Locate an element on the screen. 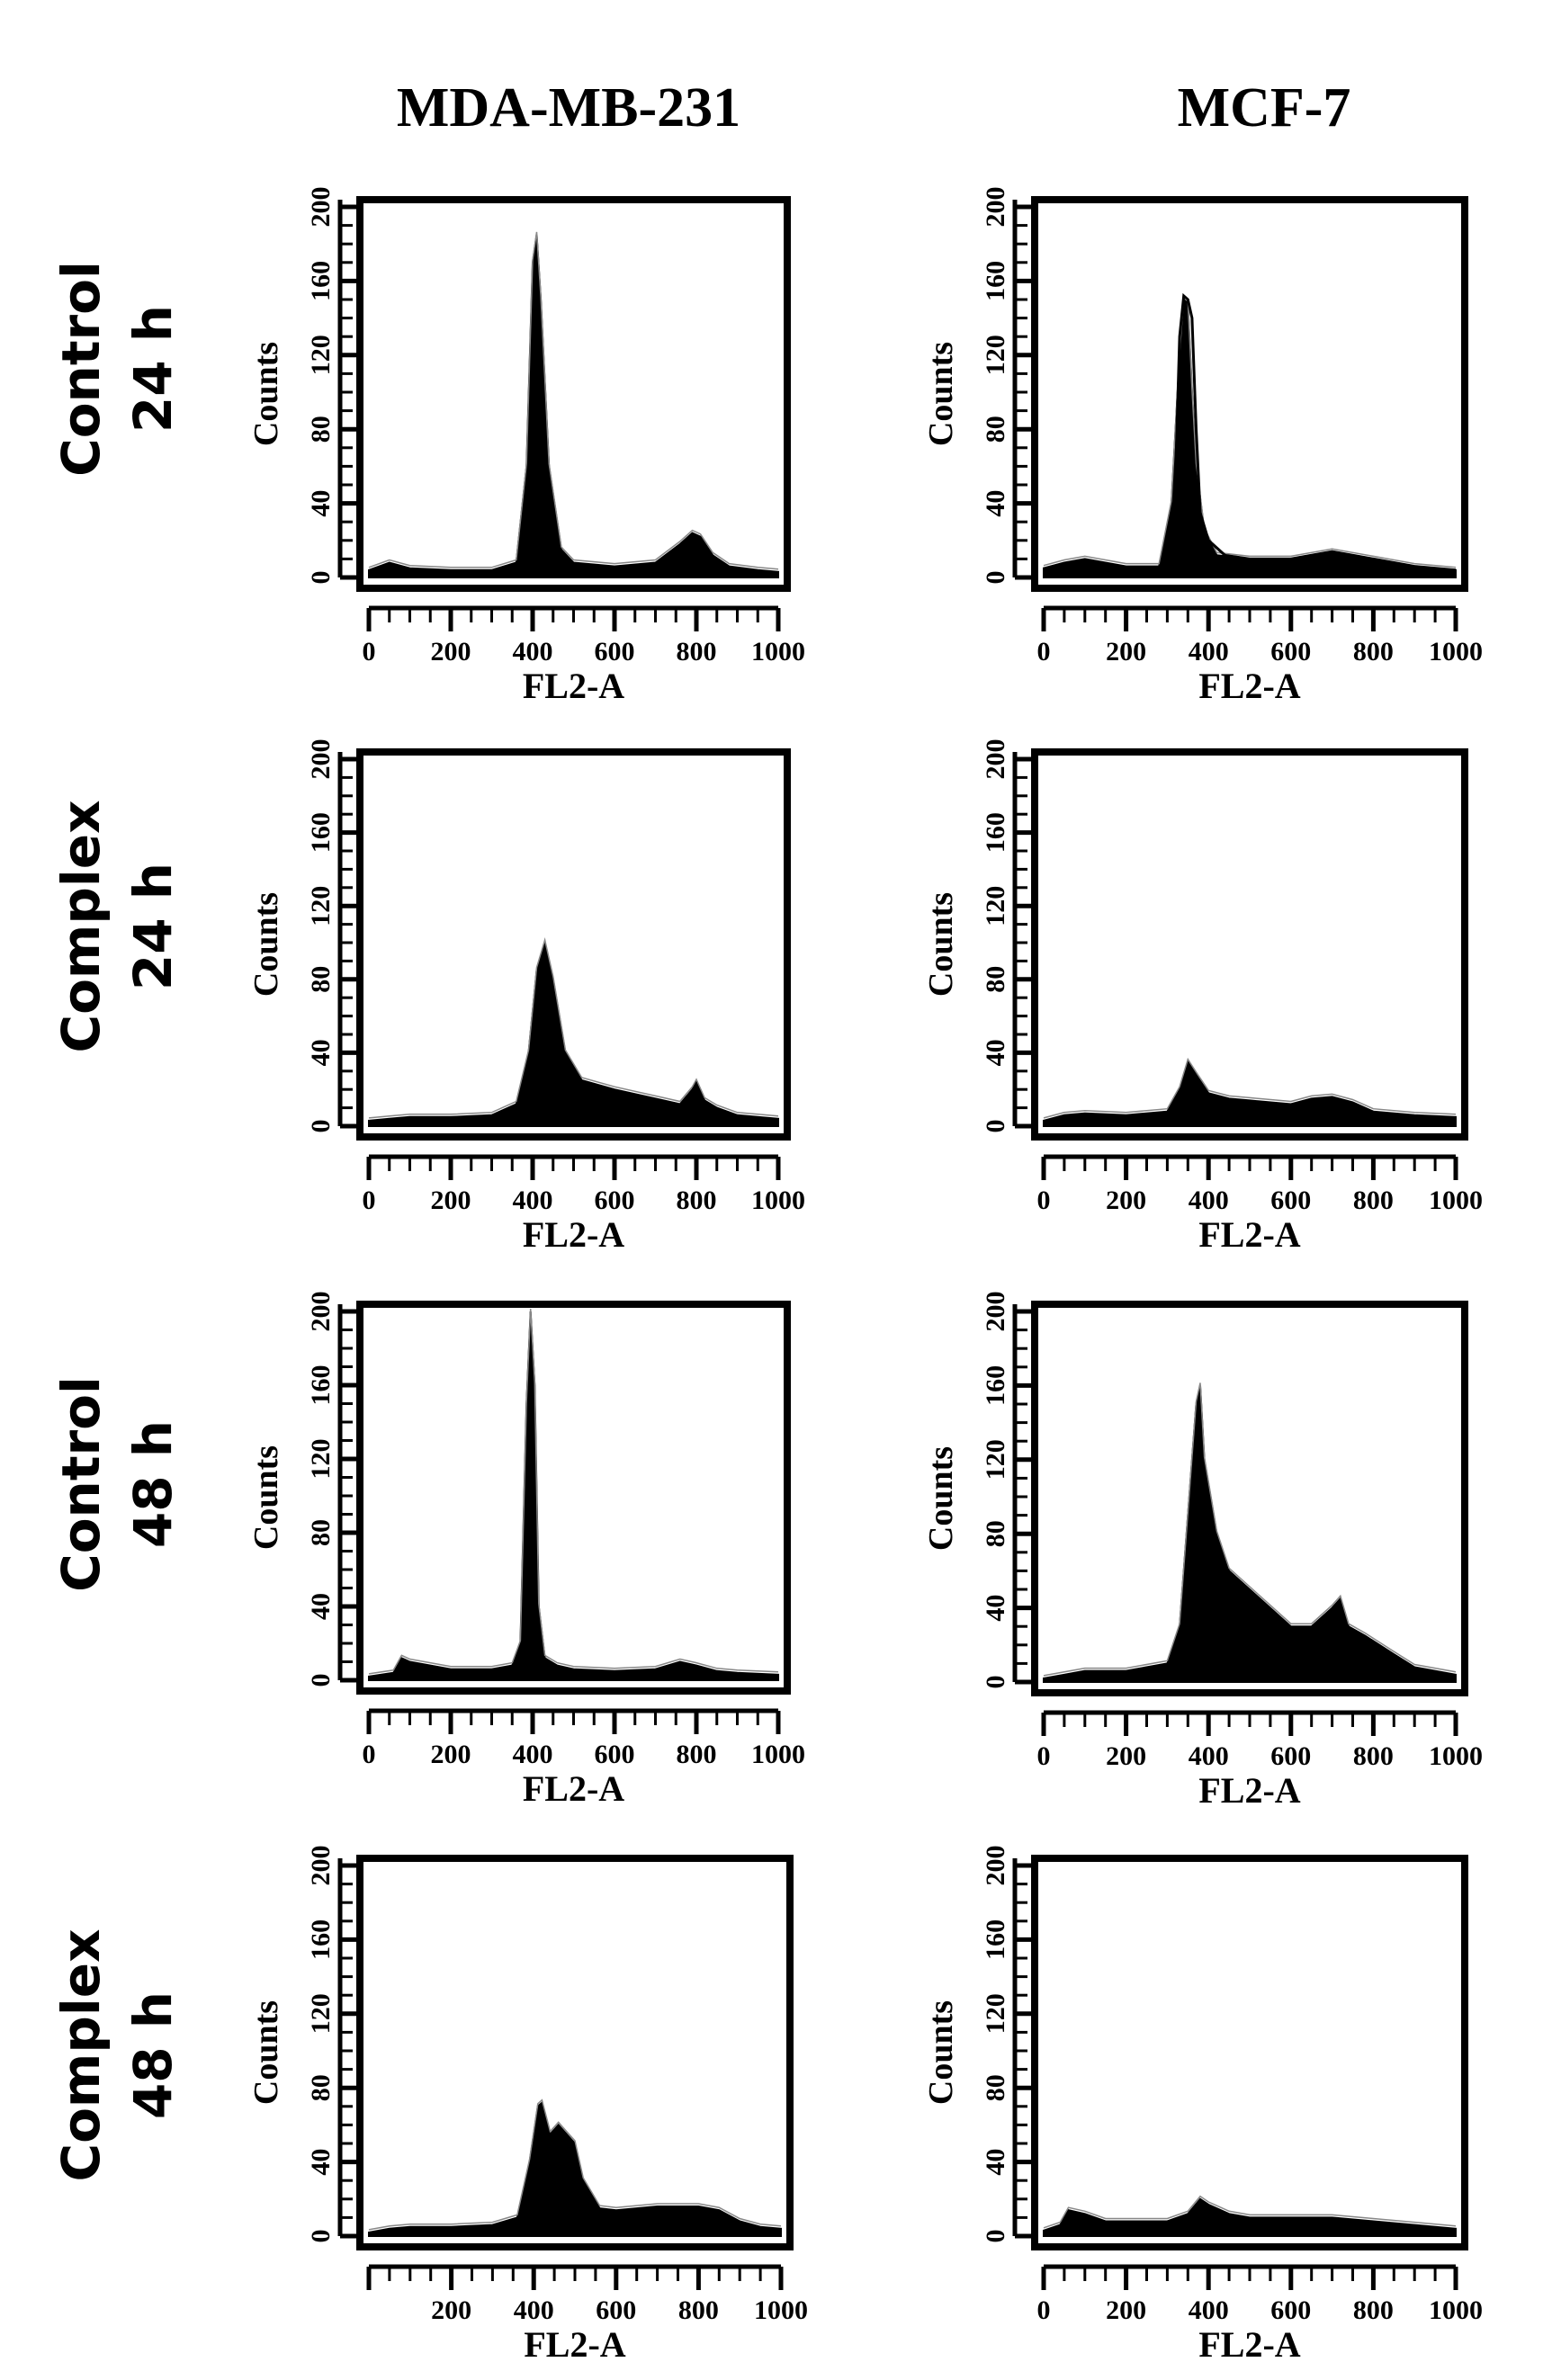 This screenshot has height=2380, width=1561. row-title-control-48h-line2: 48 h is located at coordinates (153, 1484).